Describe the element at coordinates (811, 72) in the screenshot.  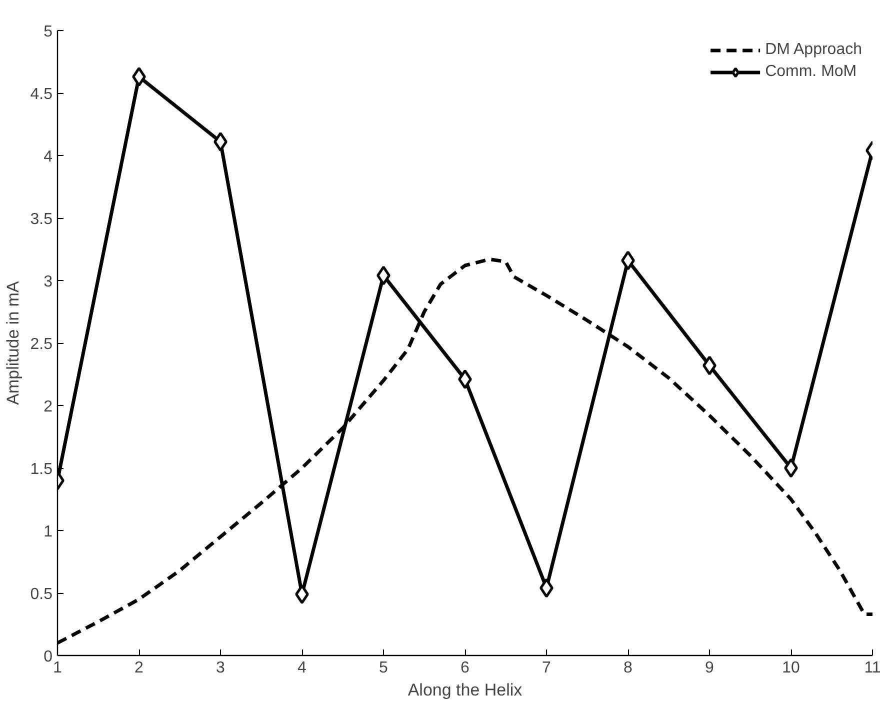
I see `legend-label: Comm. MoM` at that location.